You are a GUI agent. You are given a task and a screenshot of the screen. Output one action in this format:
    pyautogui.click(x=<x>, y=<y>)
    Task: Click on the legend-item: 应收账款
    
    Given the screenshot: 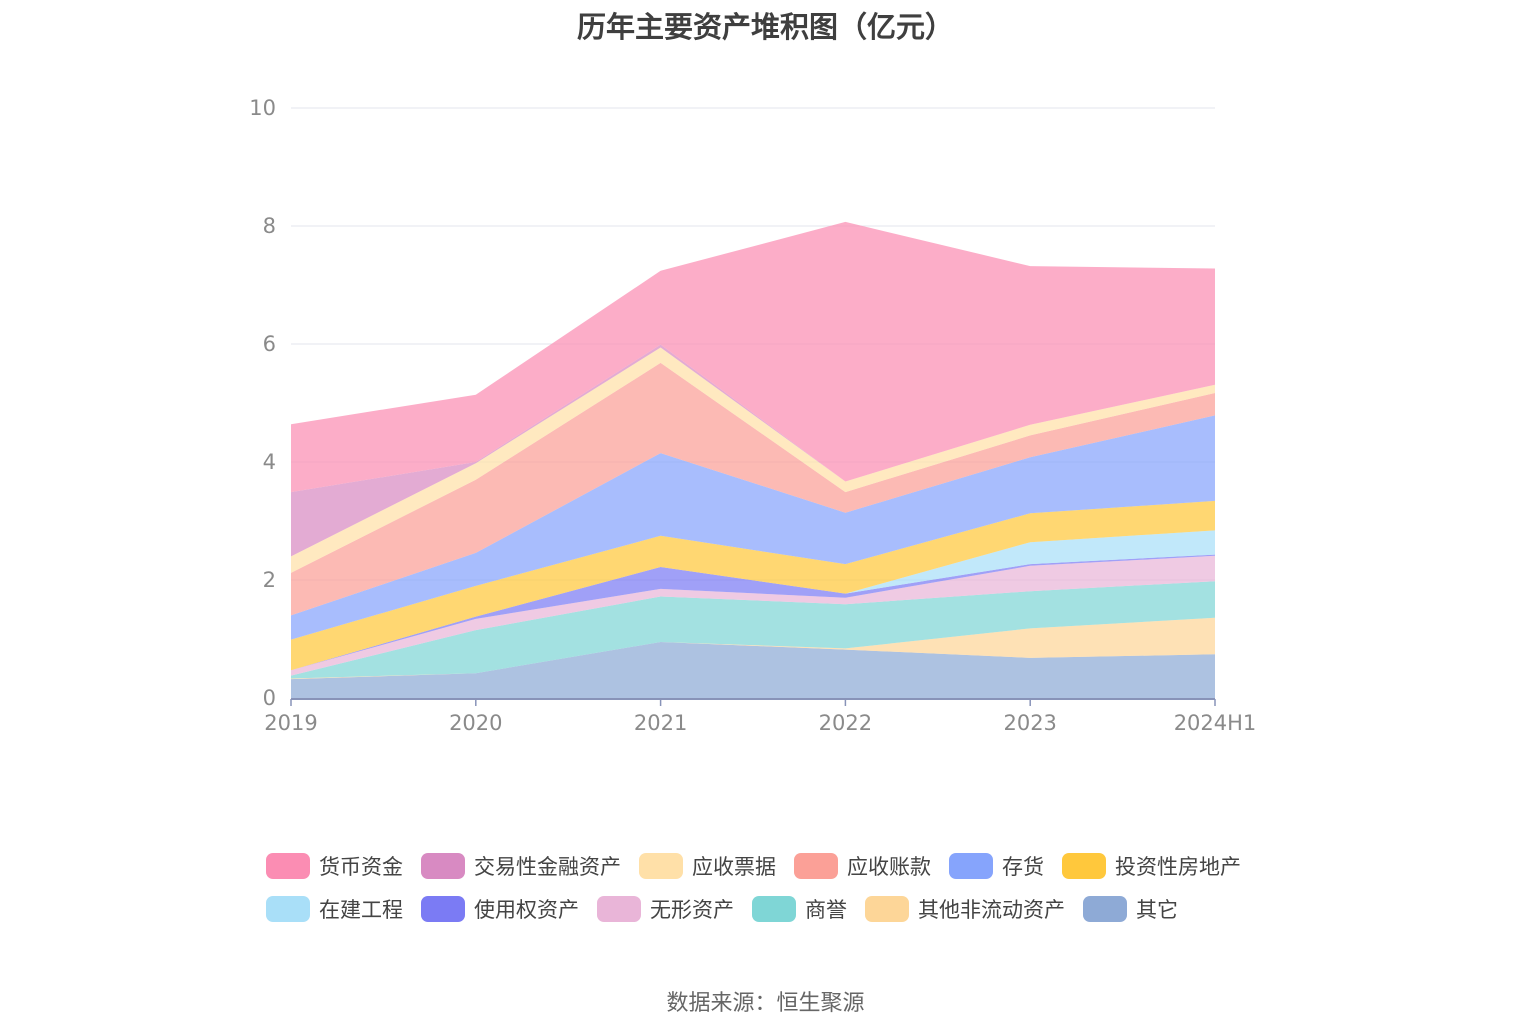 What is the action you would take?
    pyautogui.click(x=862, y=866)
    